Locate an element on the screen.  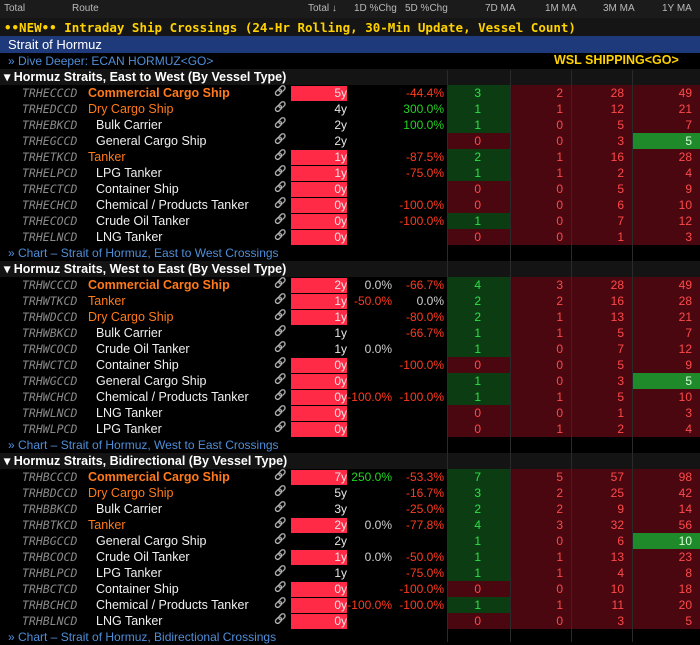
ticker: TRHECCCD is located at coordinates (50, 93).